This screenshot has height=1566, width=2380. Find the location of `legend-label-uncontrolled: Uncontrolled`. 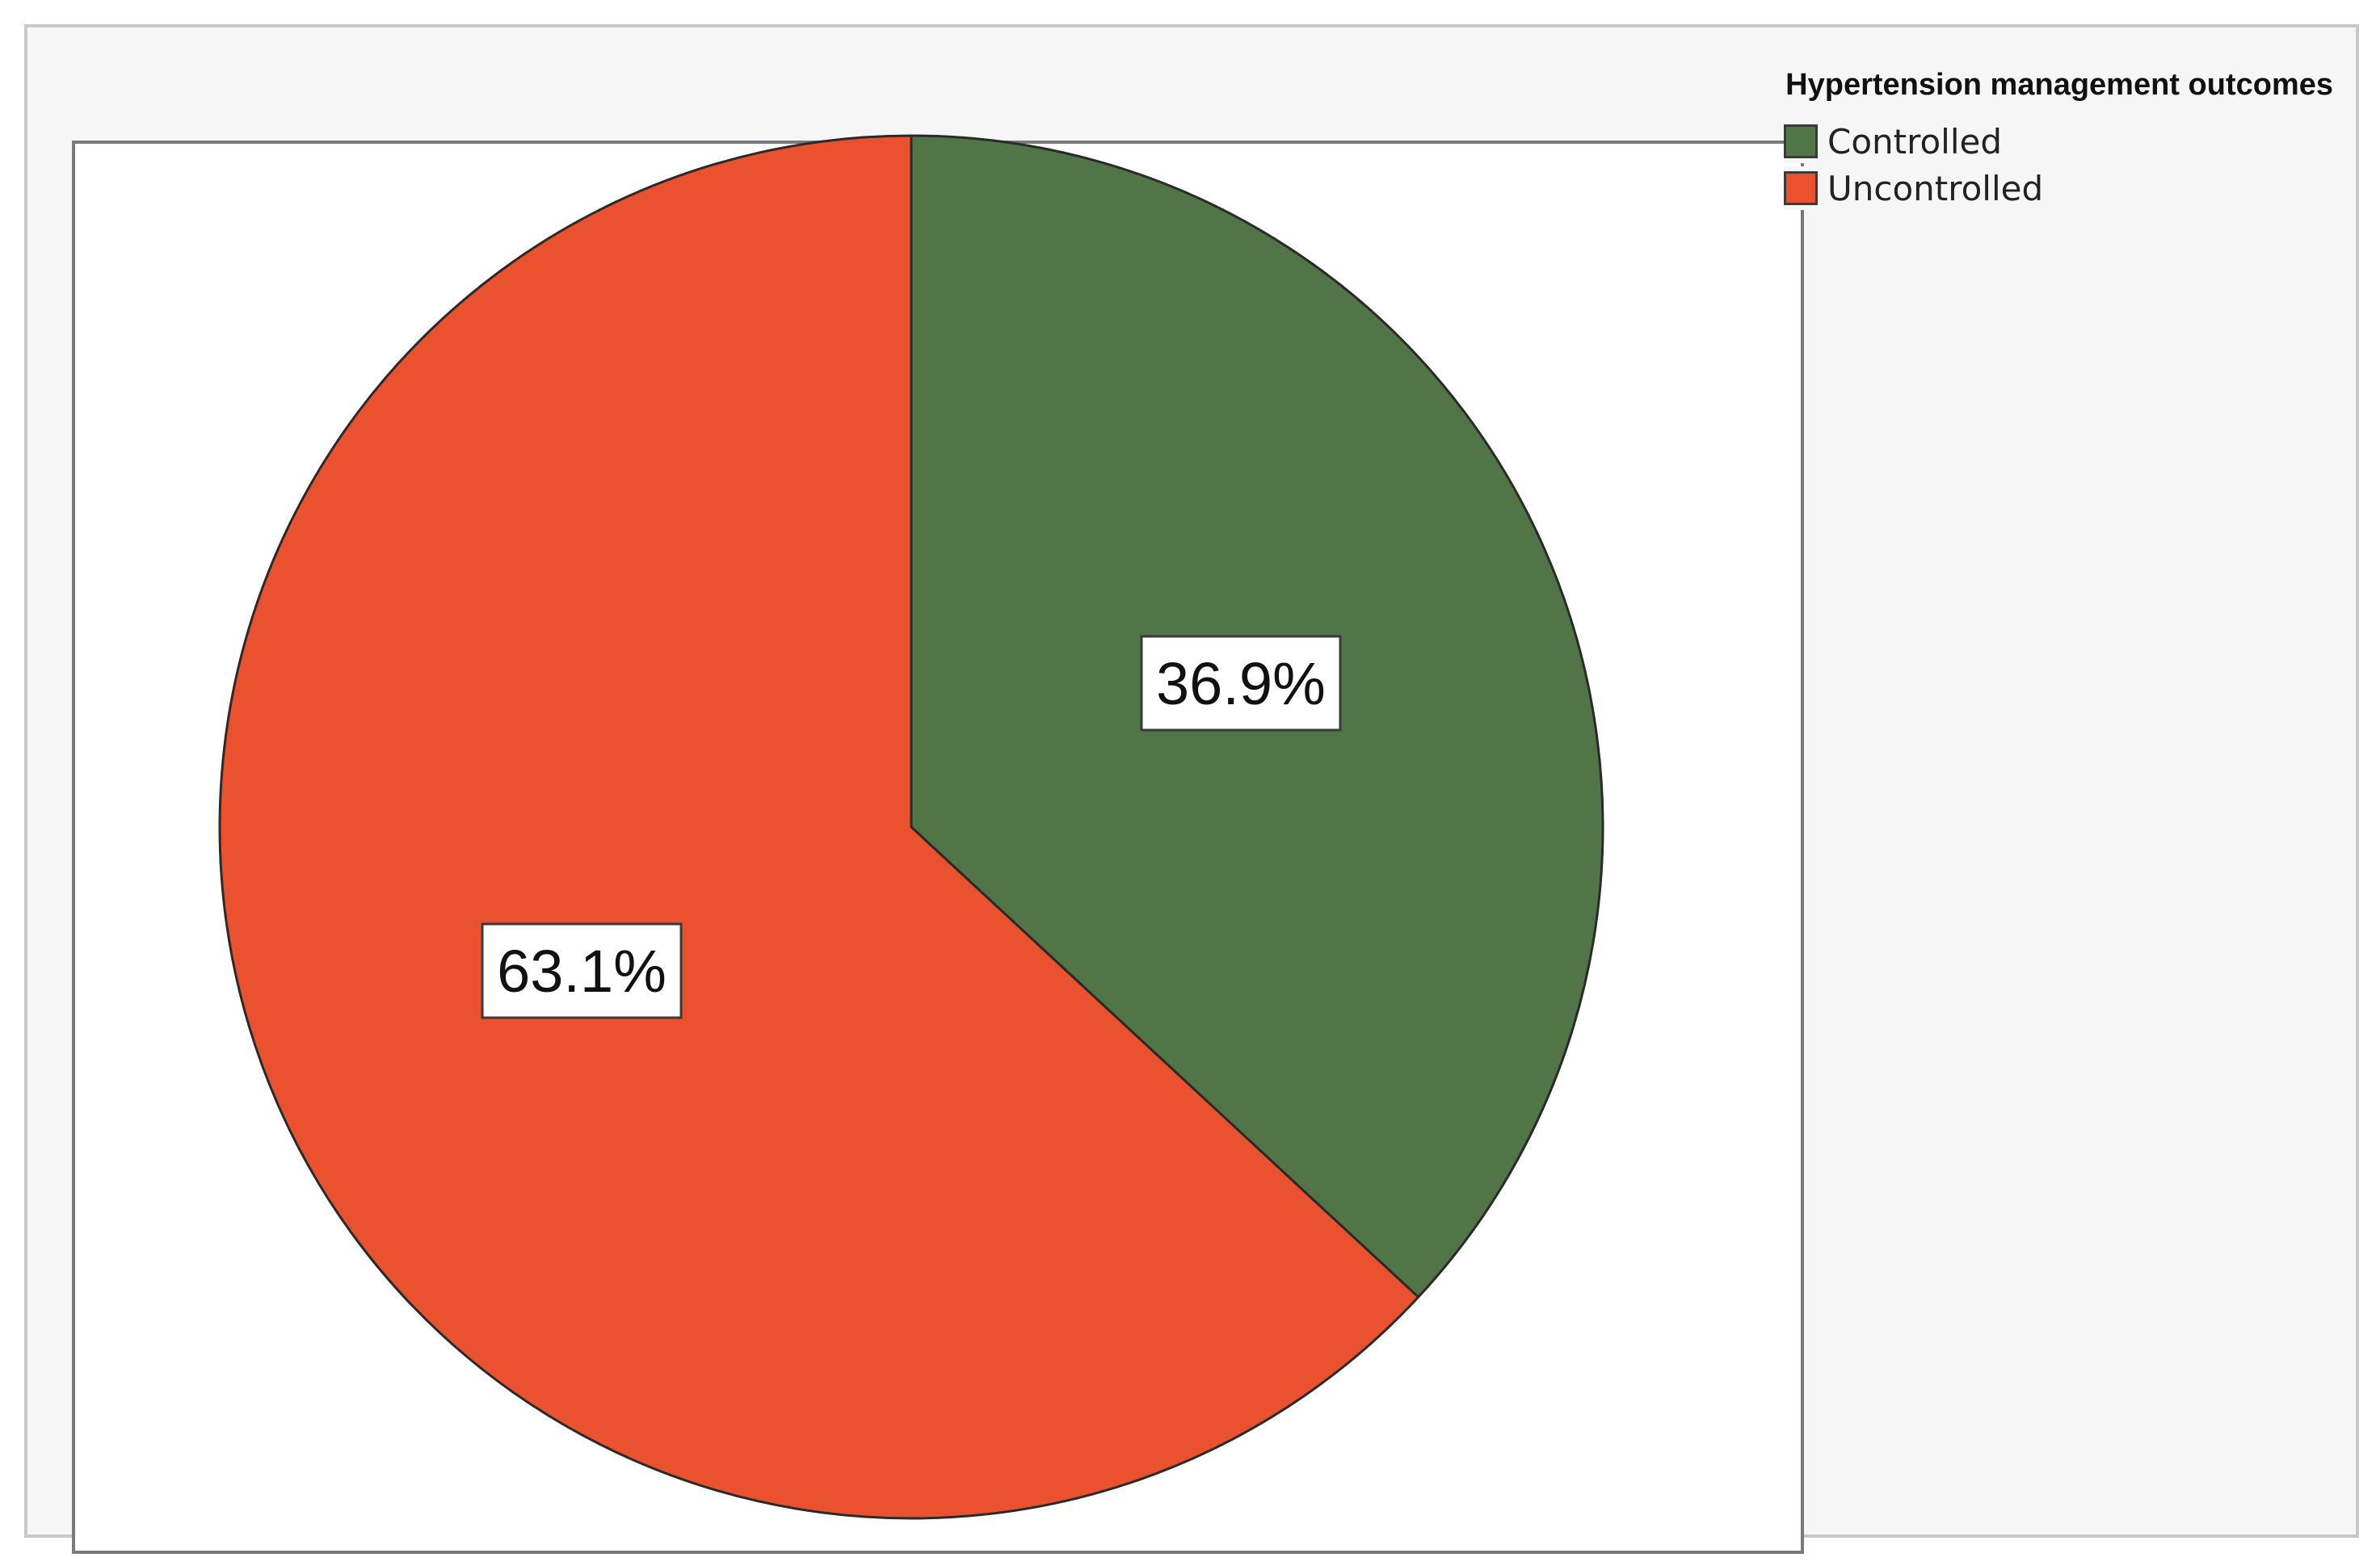

legend-label-uncontrolled: Uncontrolled is located at coordinates (1935, 188).